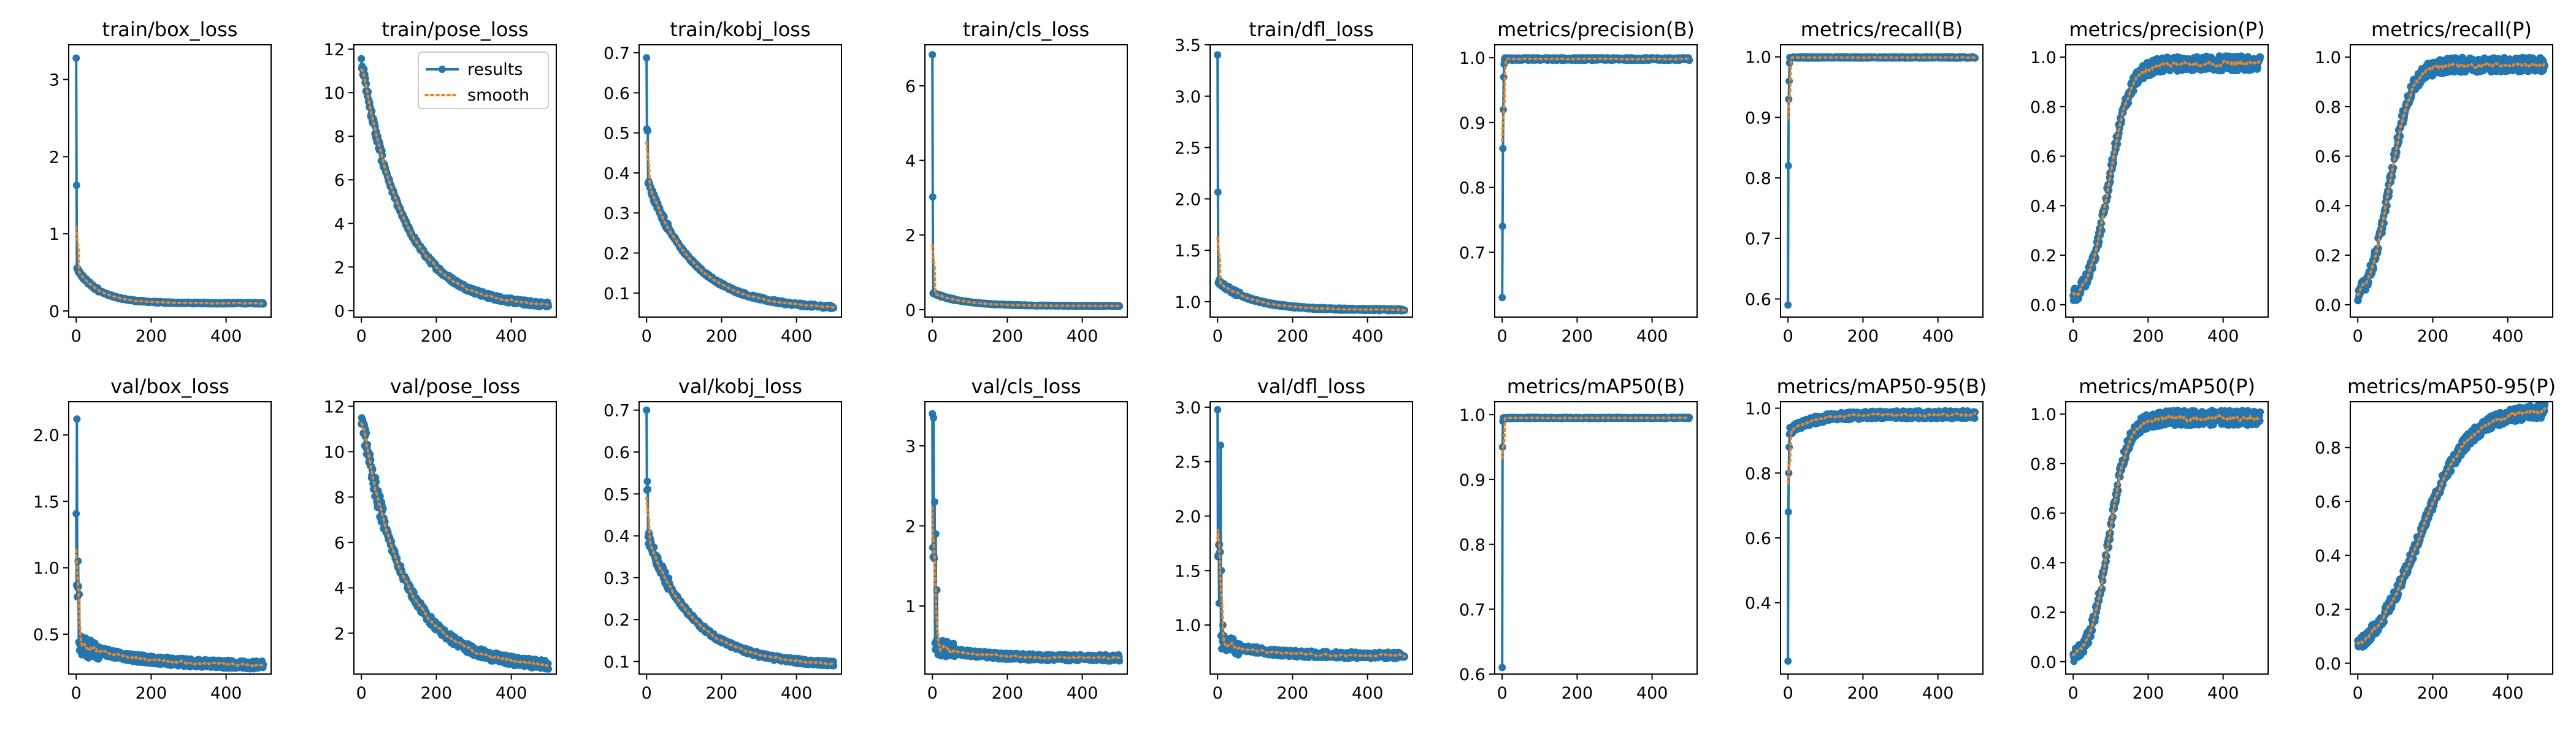  What do you see at coordinates (442, 69) in the screenshot?
I see `legend-results-marker` at bounding box center [442, 69].